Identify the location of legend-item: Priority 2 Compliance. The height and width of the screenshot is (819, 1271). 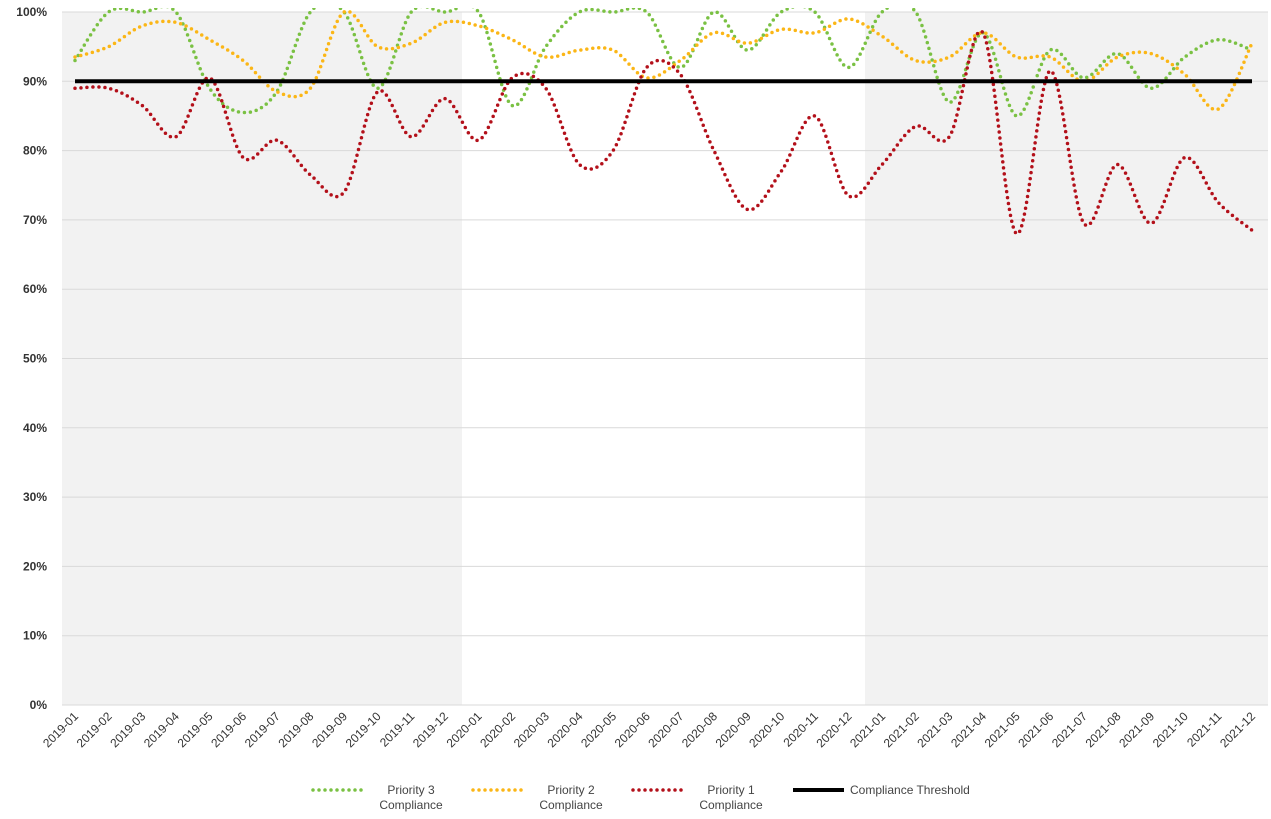
(541, 798).